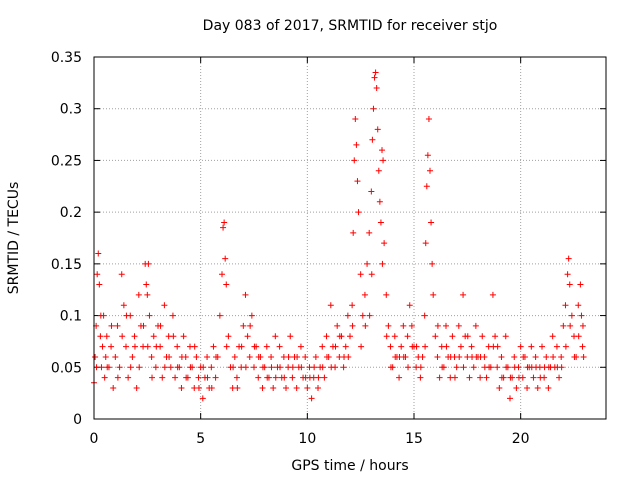 The height and width of the screenshot is (480, 640). What do you see at coordinates (66, 265) in the screenshot?
I see `y-tick-label: 0.15` at bounding box center [66, 265].